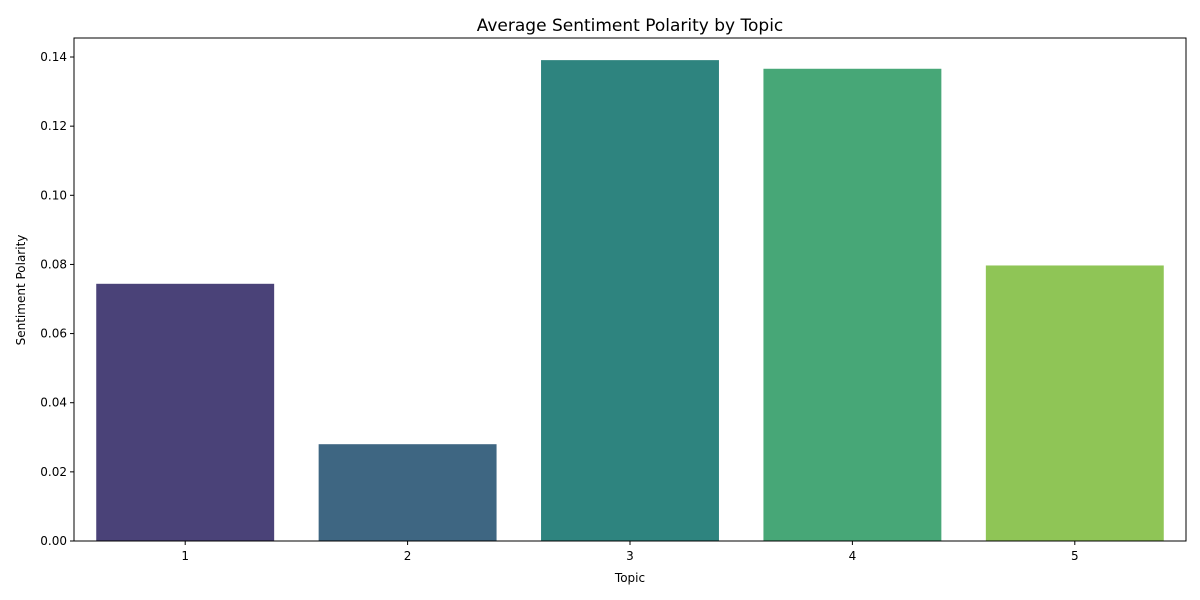 This screenshot has width=1200, height=600. What do you see at coordinates (21, 290) in the screenshot?
I see `y-axis-label: Sentiment Polarity` at bounding box center [21, 290].